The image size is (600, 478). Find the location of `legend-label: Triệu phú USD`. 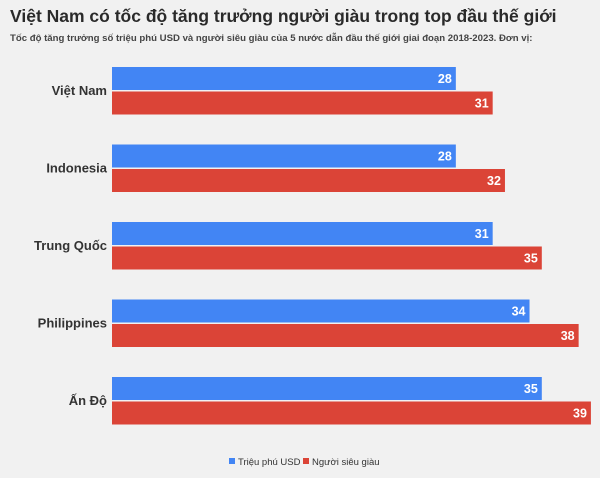

legend-label: Triệu phú USD is located at coordinates (269, 462).